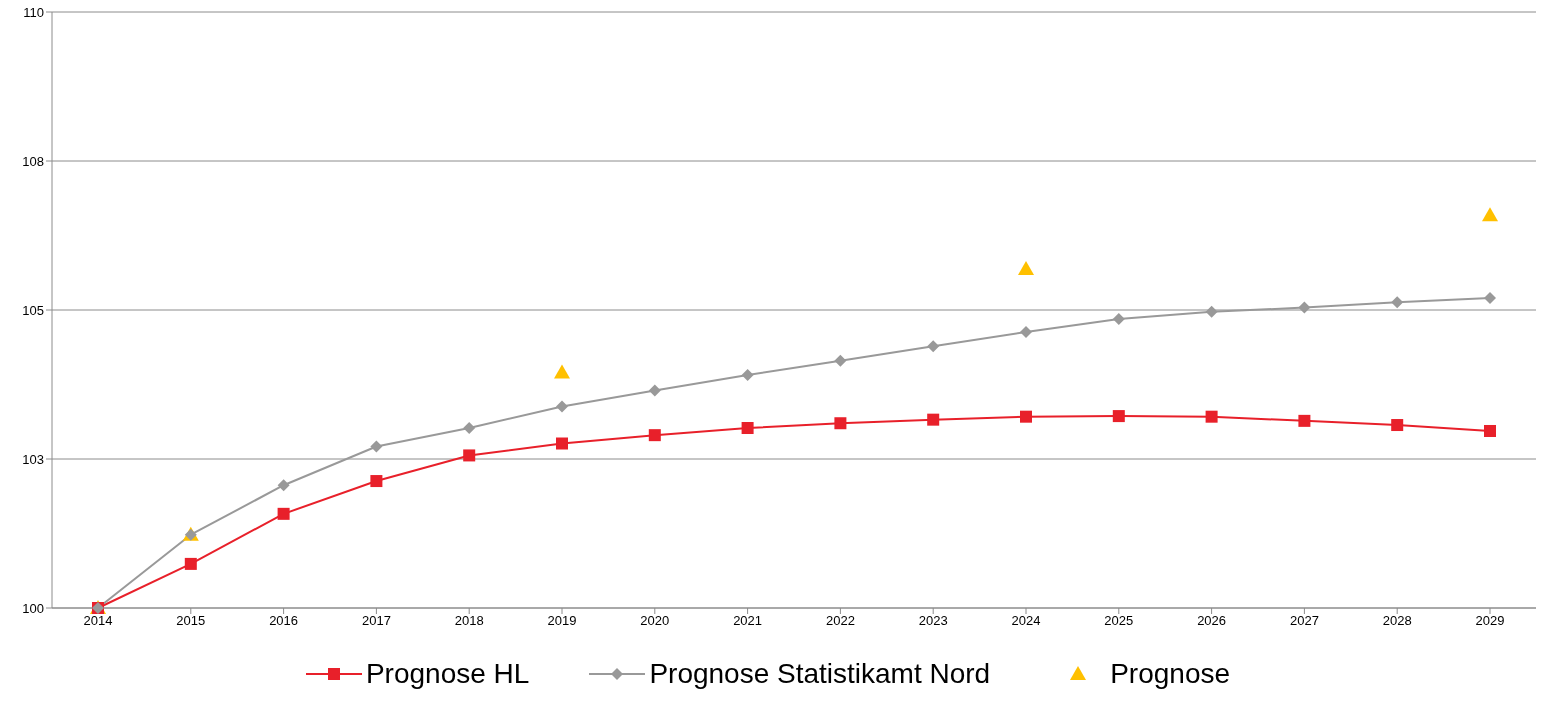 This screenshot has height=710, width=1549. I want to click on x-tick-label: 2018, so click(469, 621).